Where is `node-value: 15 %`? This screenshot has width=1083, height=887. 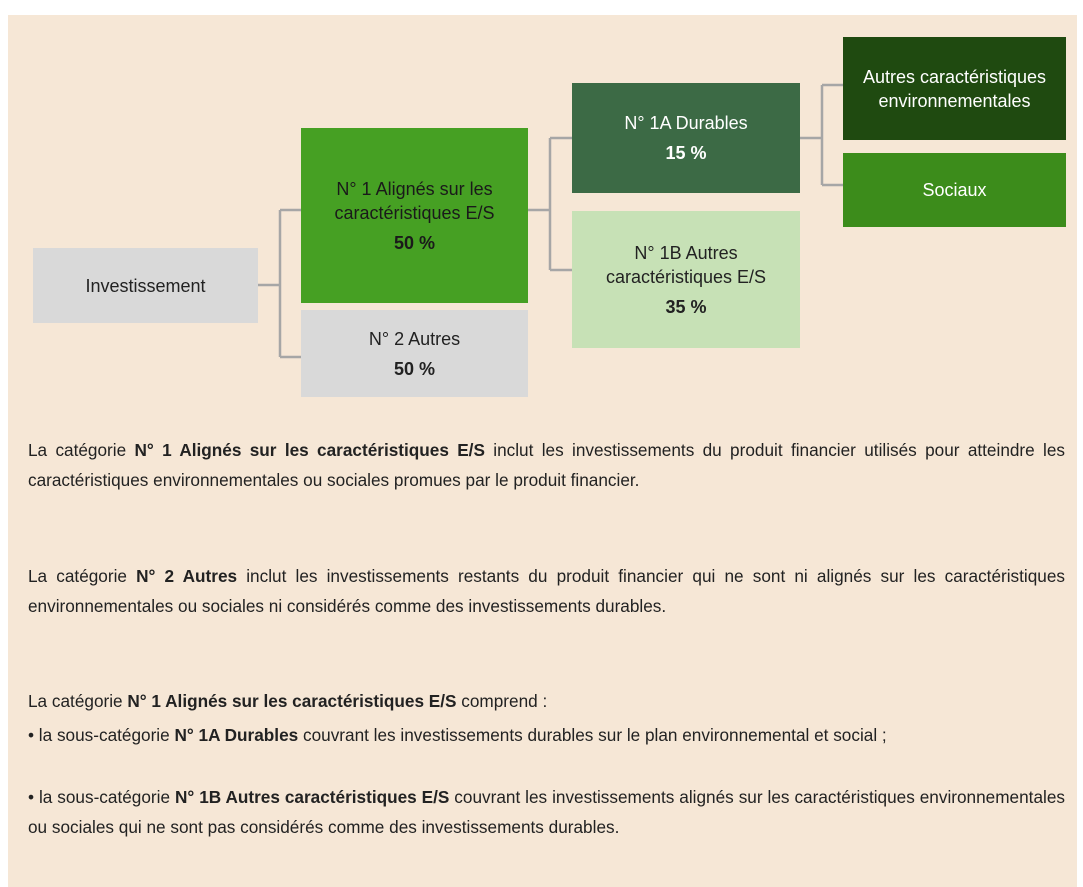
node-value: 15 % is located at coordinates (686, 153).